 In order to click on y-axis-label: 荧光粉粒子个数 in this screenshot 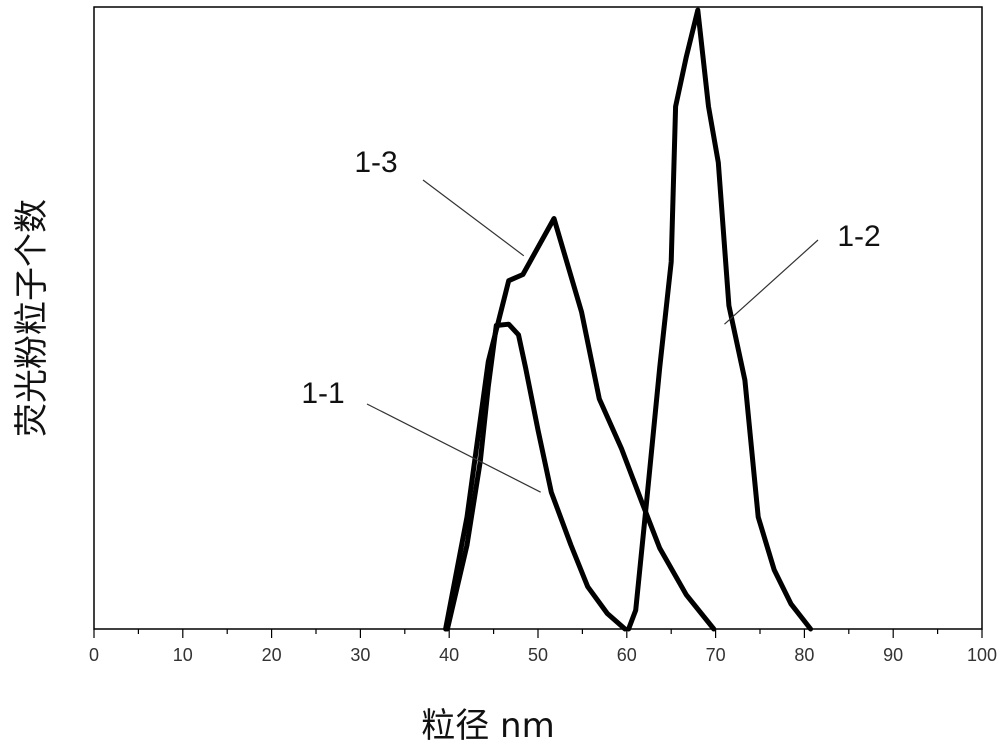, I will do `click(32, 318)`.